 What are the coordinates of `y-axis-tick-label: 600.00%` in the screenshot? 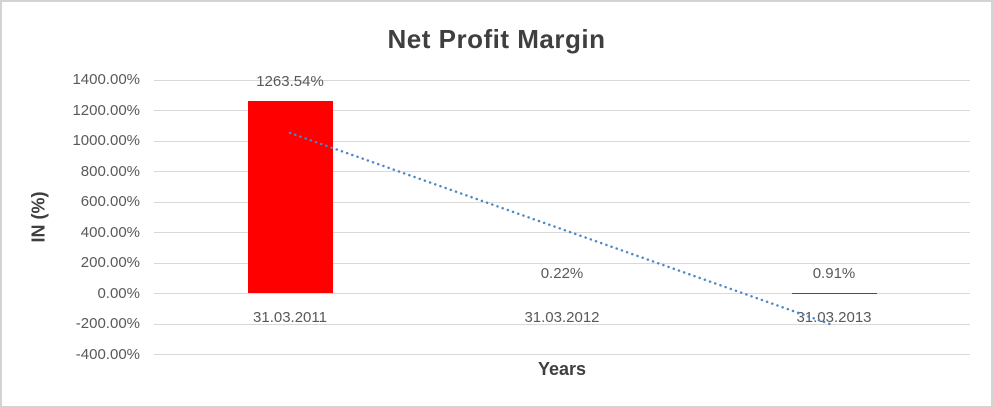 It's located at (110, 201).